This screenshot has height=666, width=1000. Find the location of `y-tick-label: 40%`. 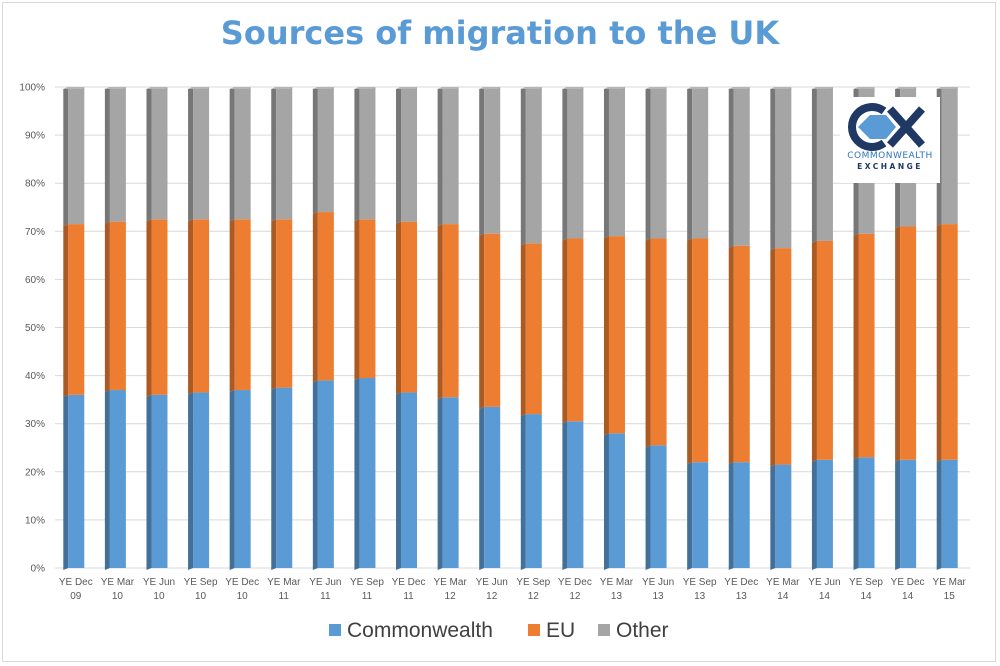

y-tick-label: 40% is located at coordinates (35, 376).